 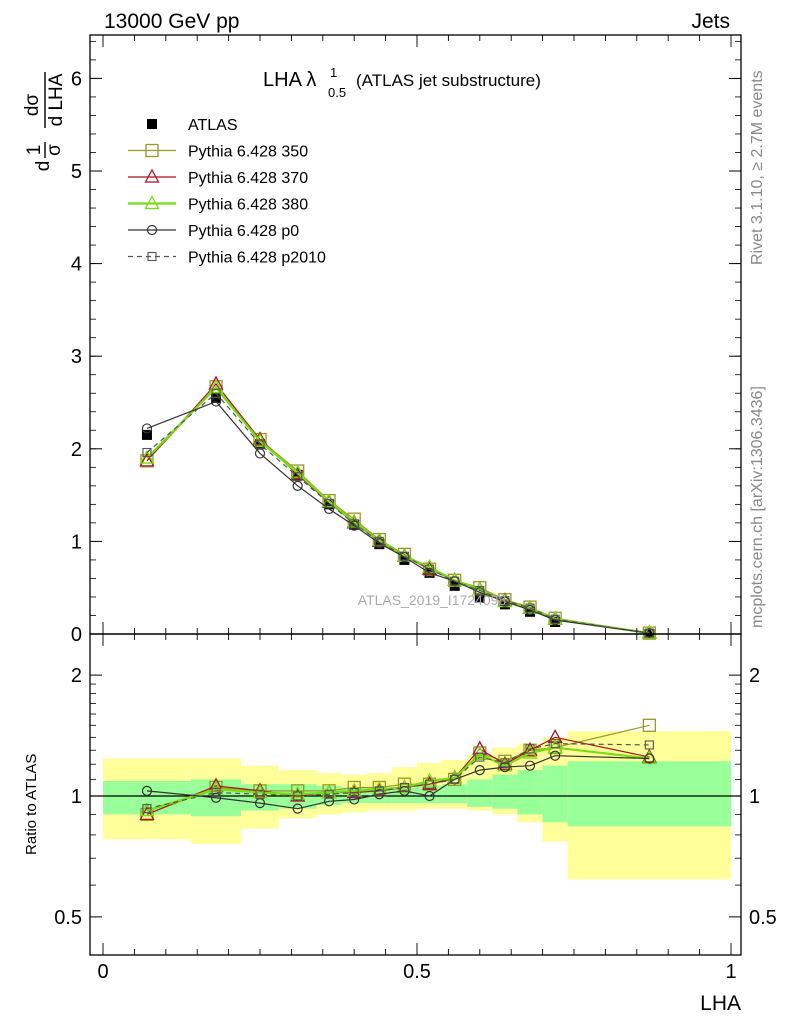 What do you see at coordinates (448, 80) in the screenshot?
I see `title-rest: (ATLAS jet substructure)` at bounding box center [448, 80].